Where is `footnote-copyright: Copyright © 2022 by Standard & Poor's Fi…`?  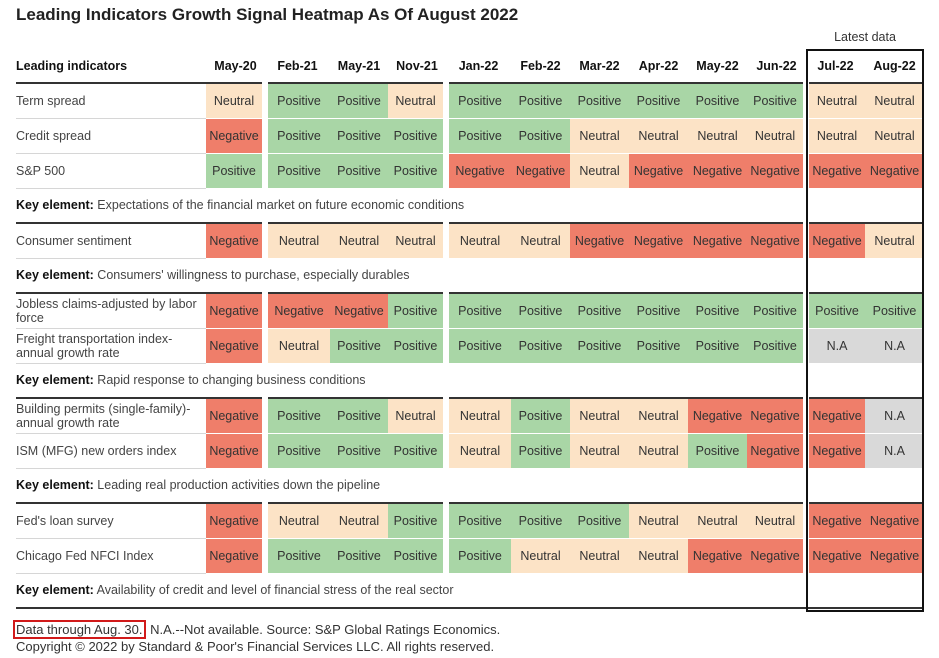
footnote-copyright: Copyright © 2022 by Standard & Poor's Fi… is located at coordinates (255, 646).